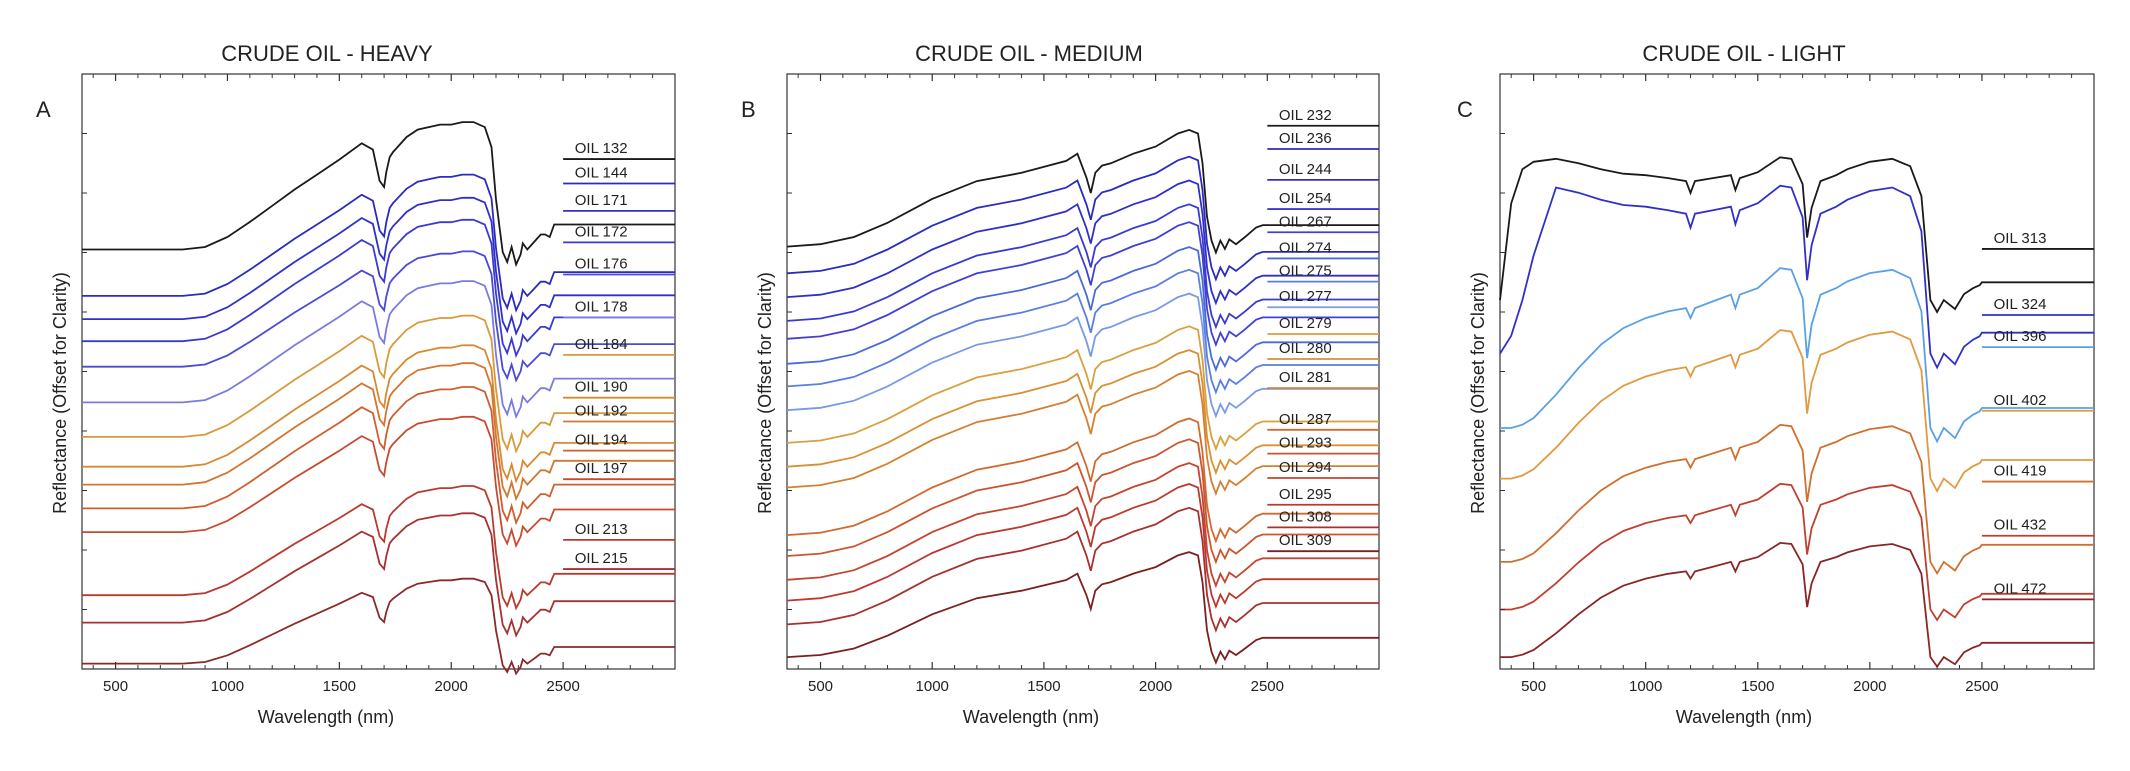 The height and width of the screenshot is (771, 2130). Describe the element at coordinates (60, 393) in the screenshot. I see `panel-a-ylabel: Reflectance (Offset for Clarity)` at that location.